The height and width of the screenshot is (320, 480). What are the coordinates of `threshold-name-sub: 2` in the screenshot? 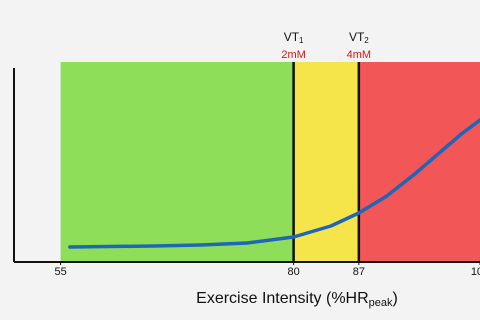 It's located at (366, 40).